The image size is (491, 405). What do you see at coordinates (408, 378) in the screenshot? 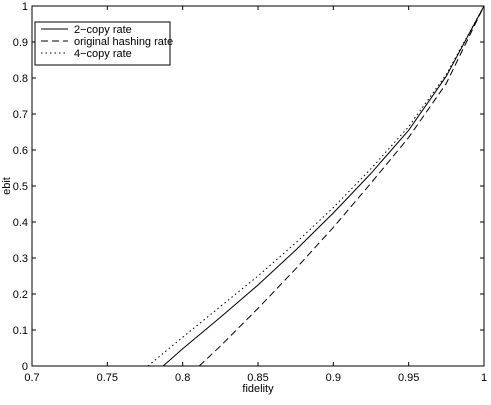
I see `x-tick-label: 0.95` at bounding box center [408, 378].